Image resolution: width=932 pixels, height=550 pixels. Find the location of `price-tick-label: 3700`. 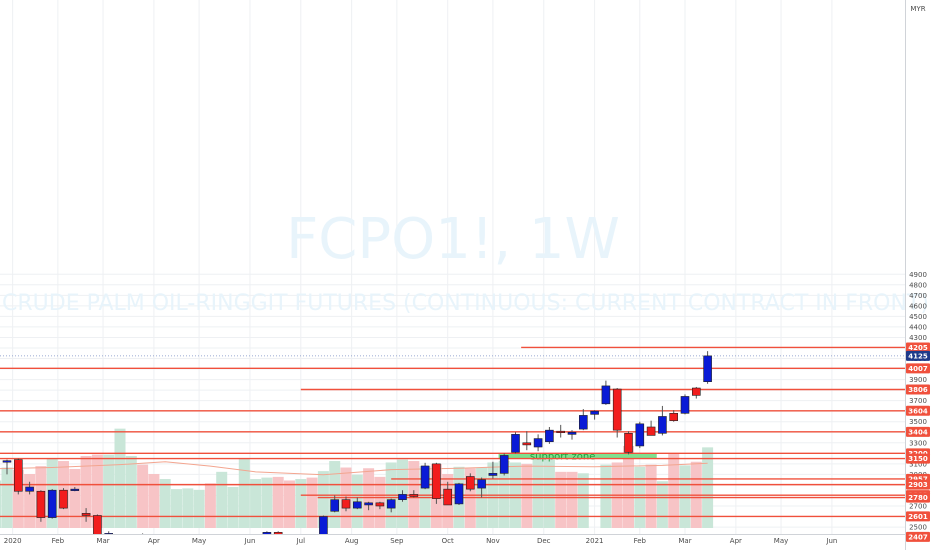

price-tick-label: 3700 is located at coordinates (918, 401).